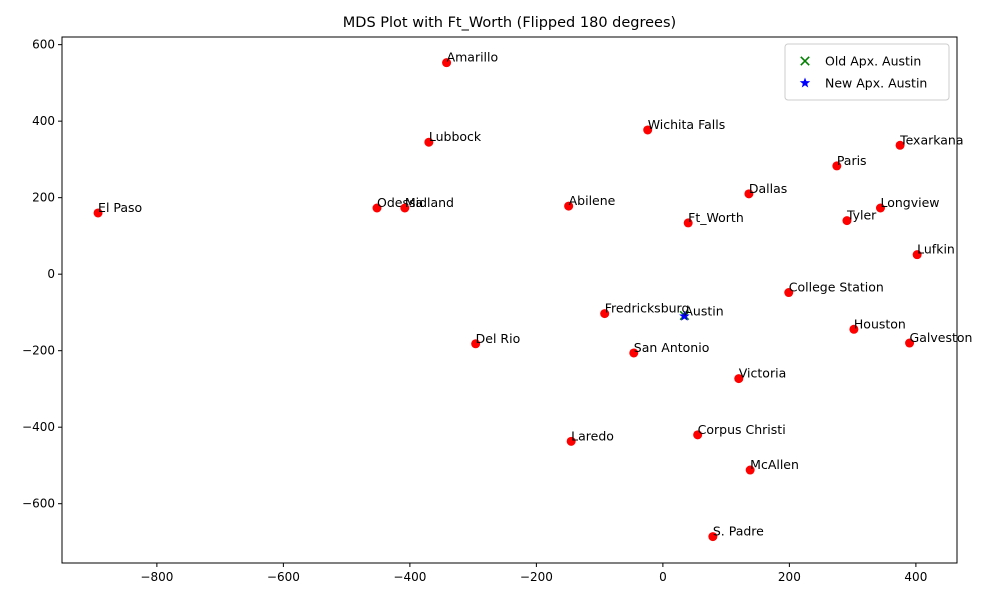 Image resolution: width=1000 pixels, height=600 pixels. I want to click on city-label-laredo: Laredo, so click(592, 435).